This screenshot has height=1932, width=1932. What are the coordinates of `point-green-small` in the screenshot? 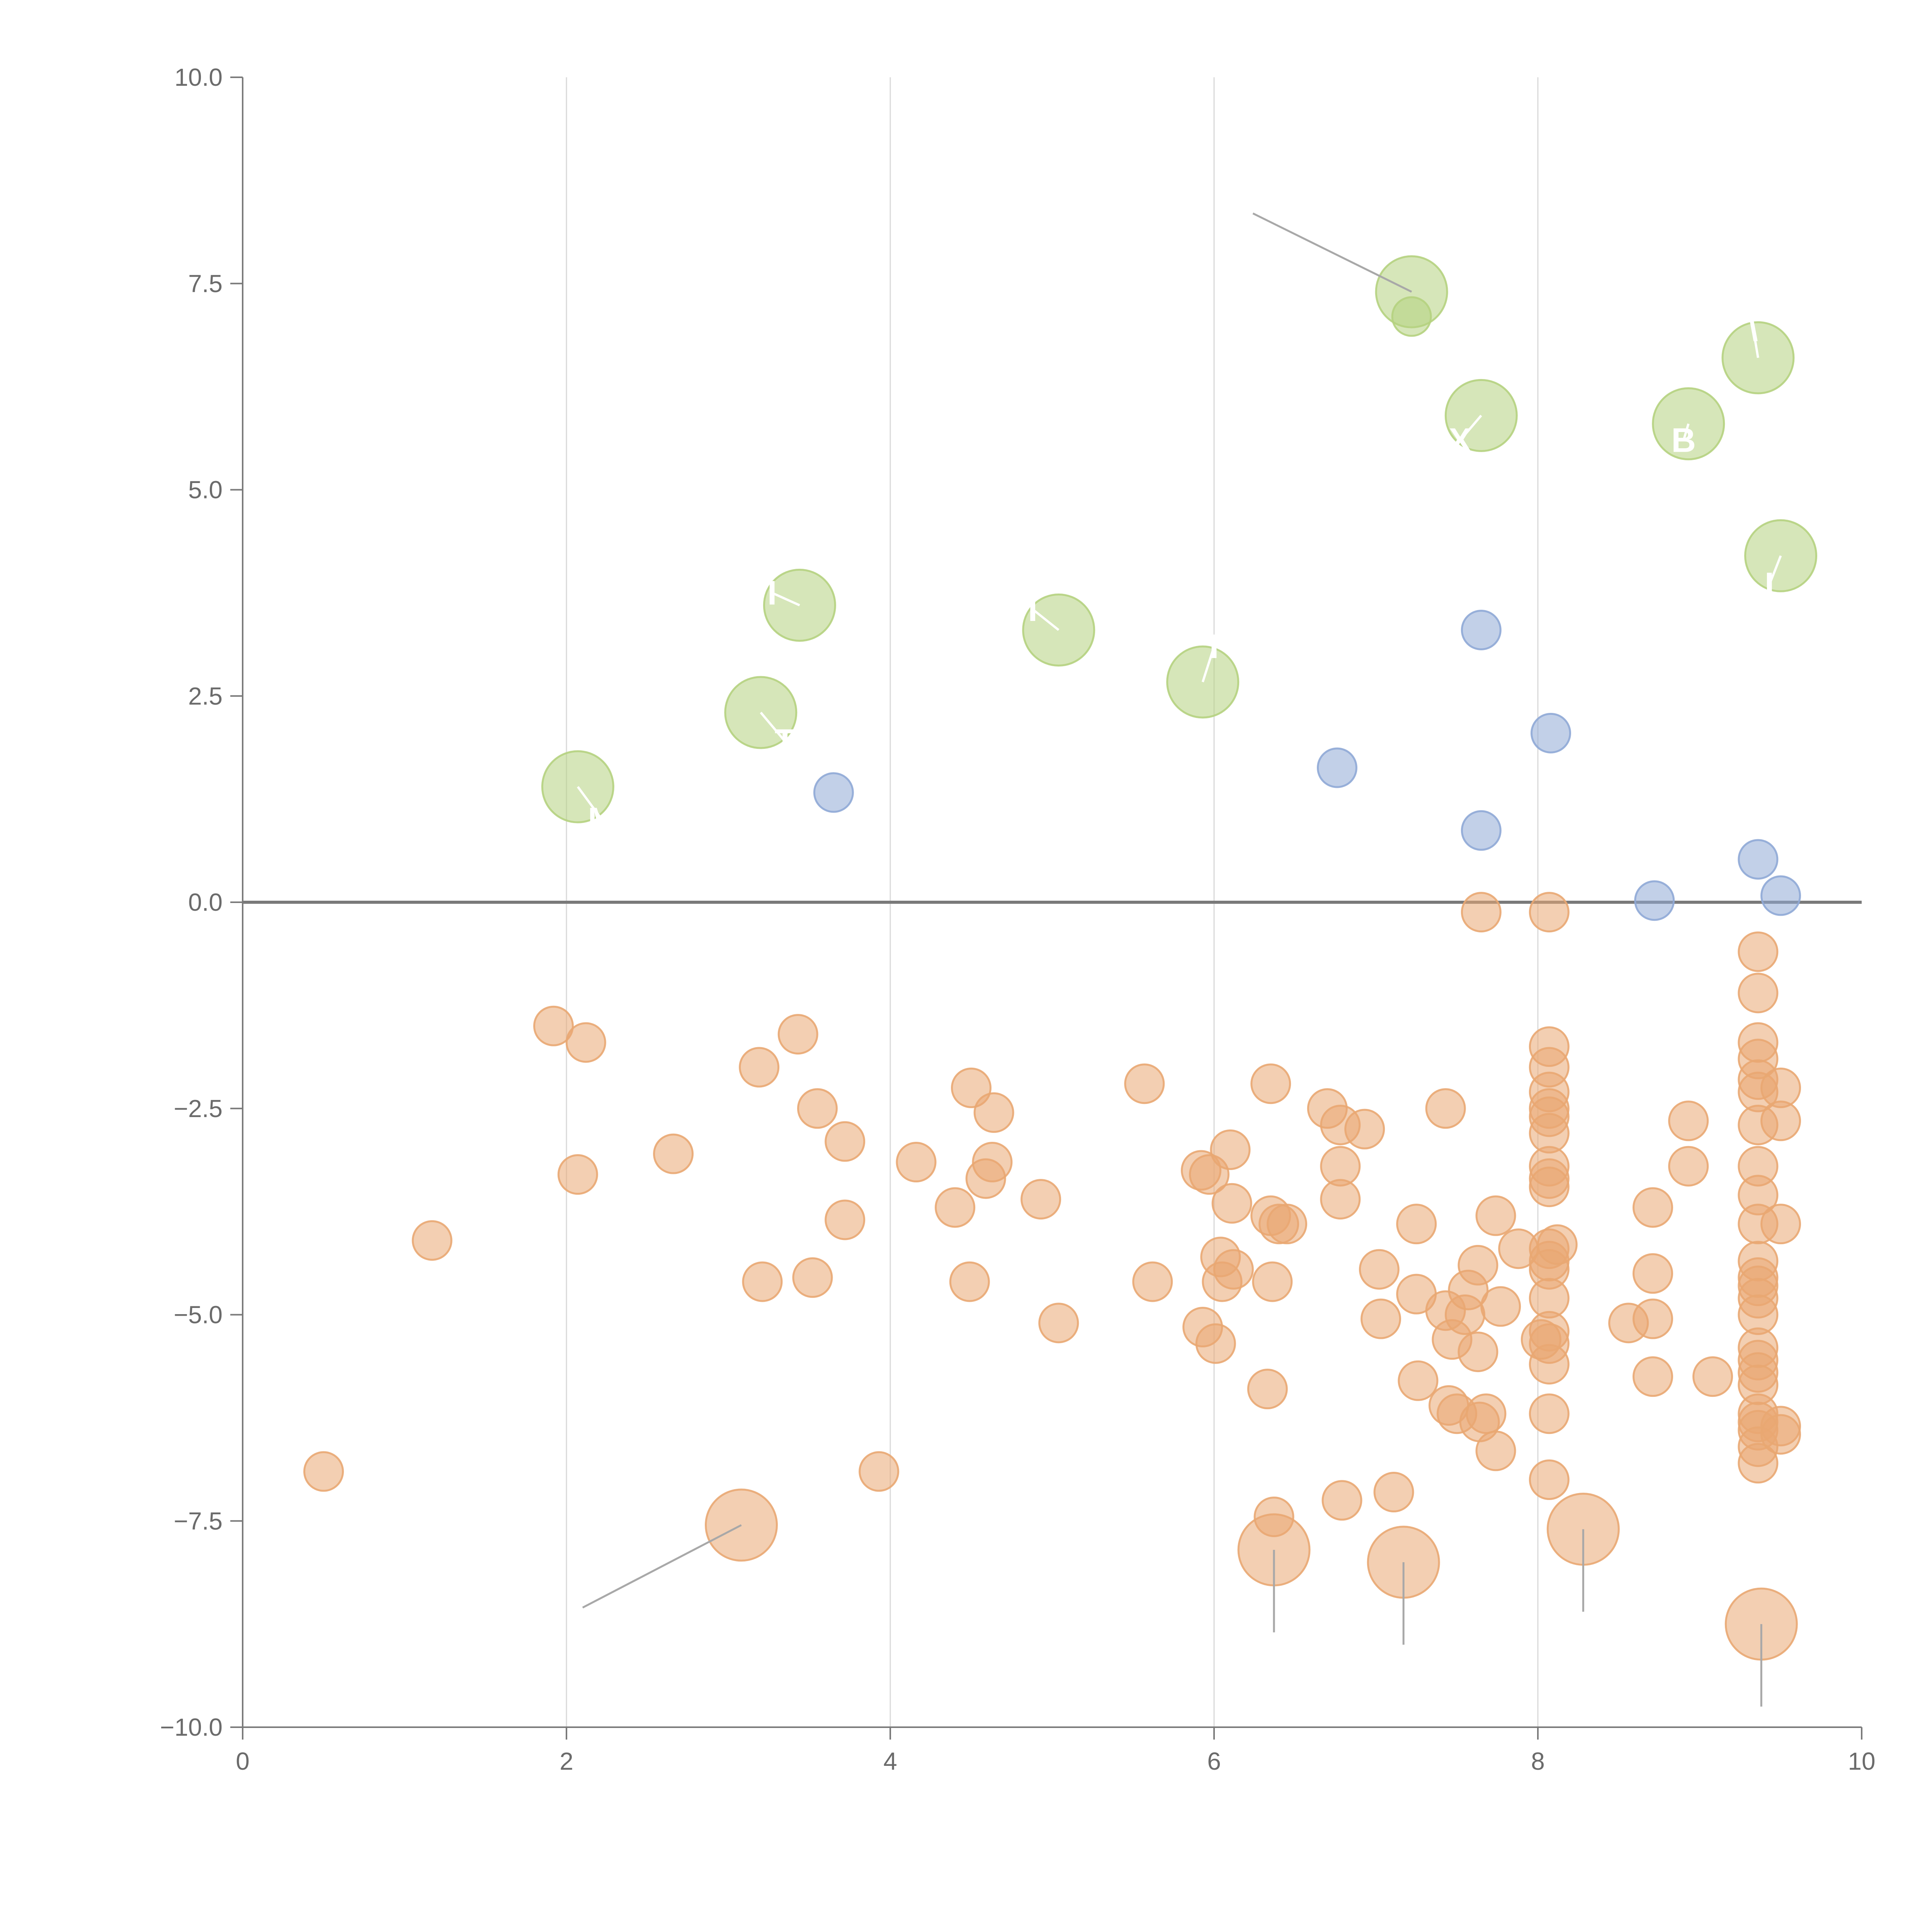 It's located at (1412, 316).